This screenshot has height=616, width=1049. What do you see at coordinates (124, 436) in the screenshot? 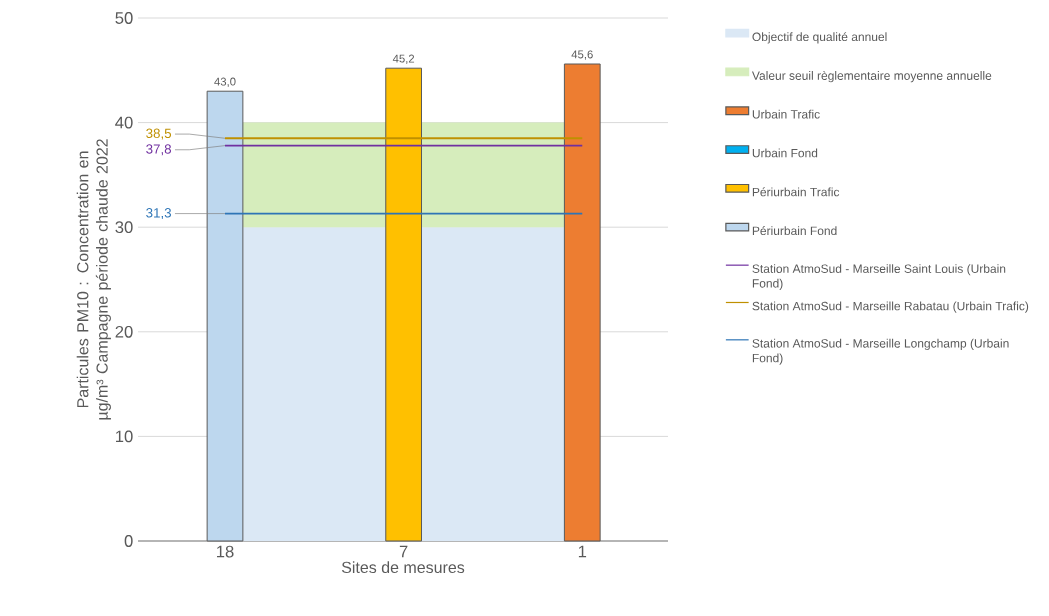
I see `y-tick-label: 10` at bounding box center [124, 436].